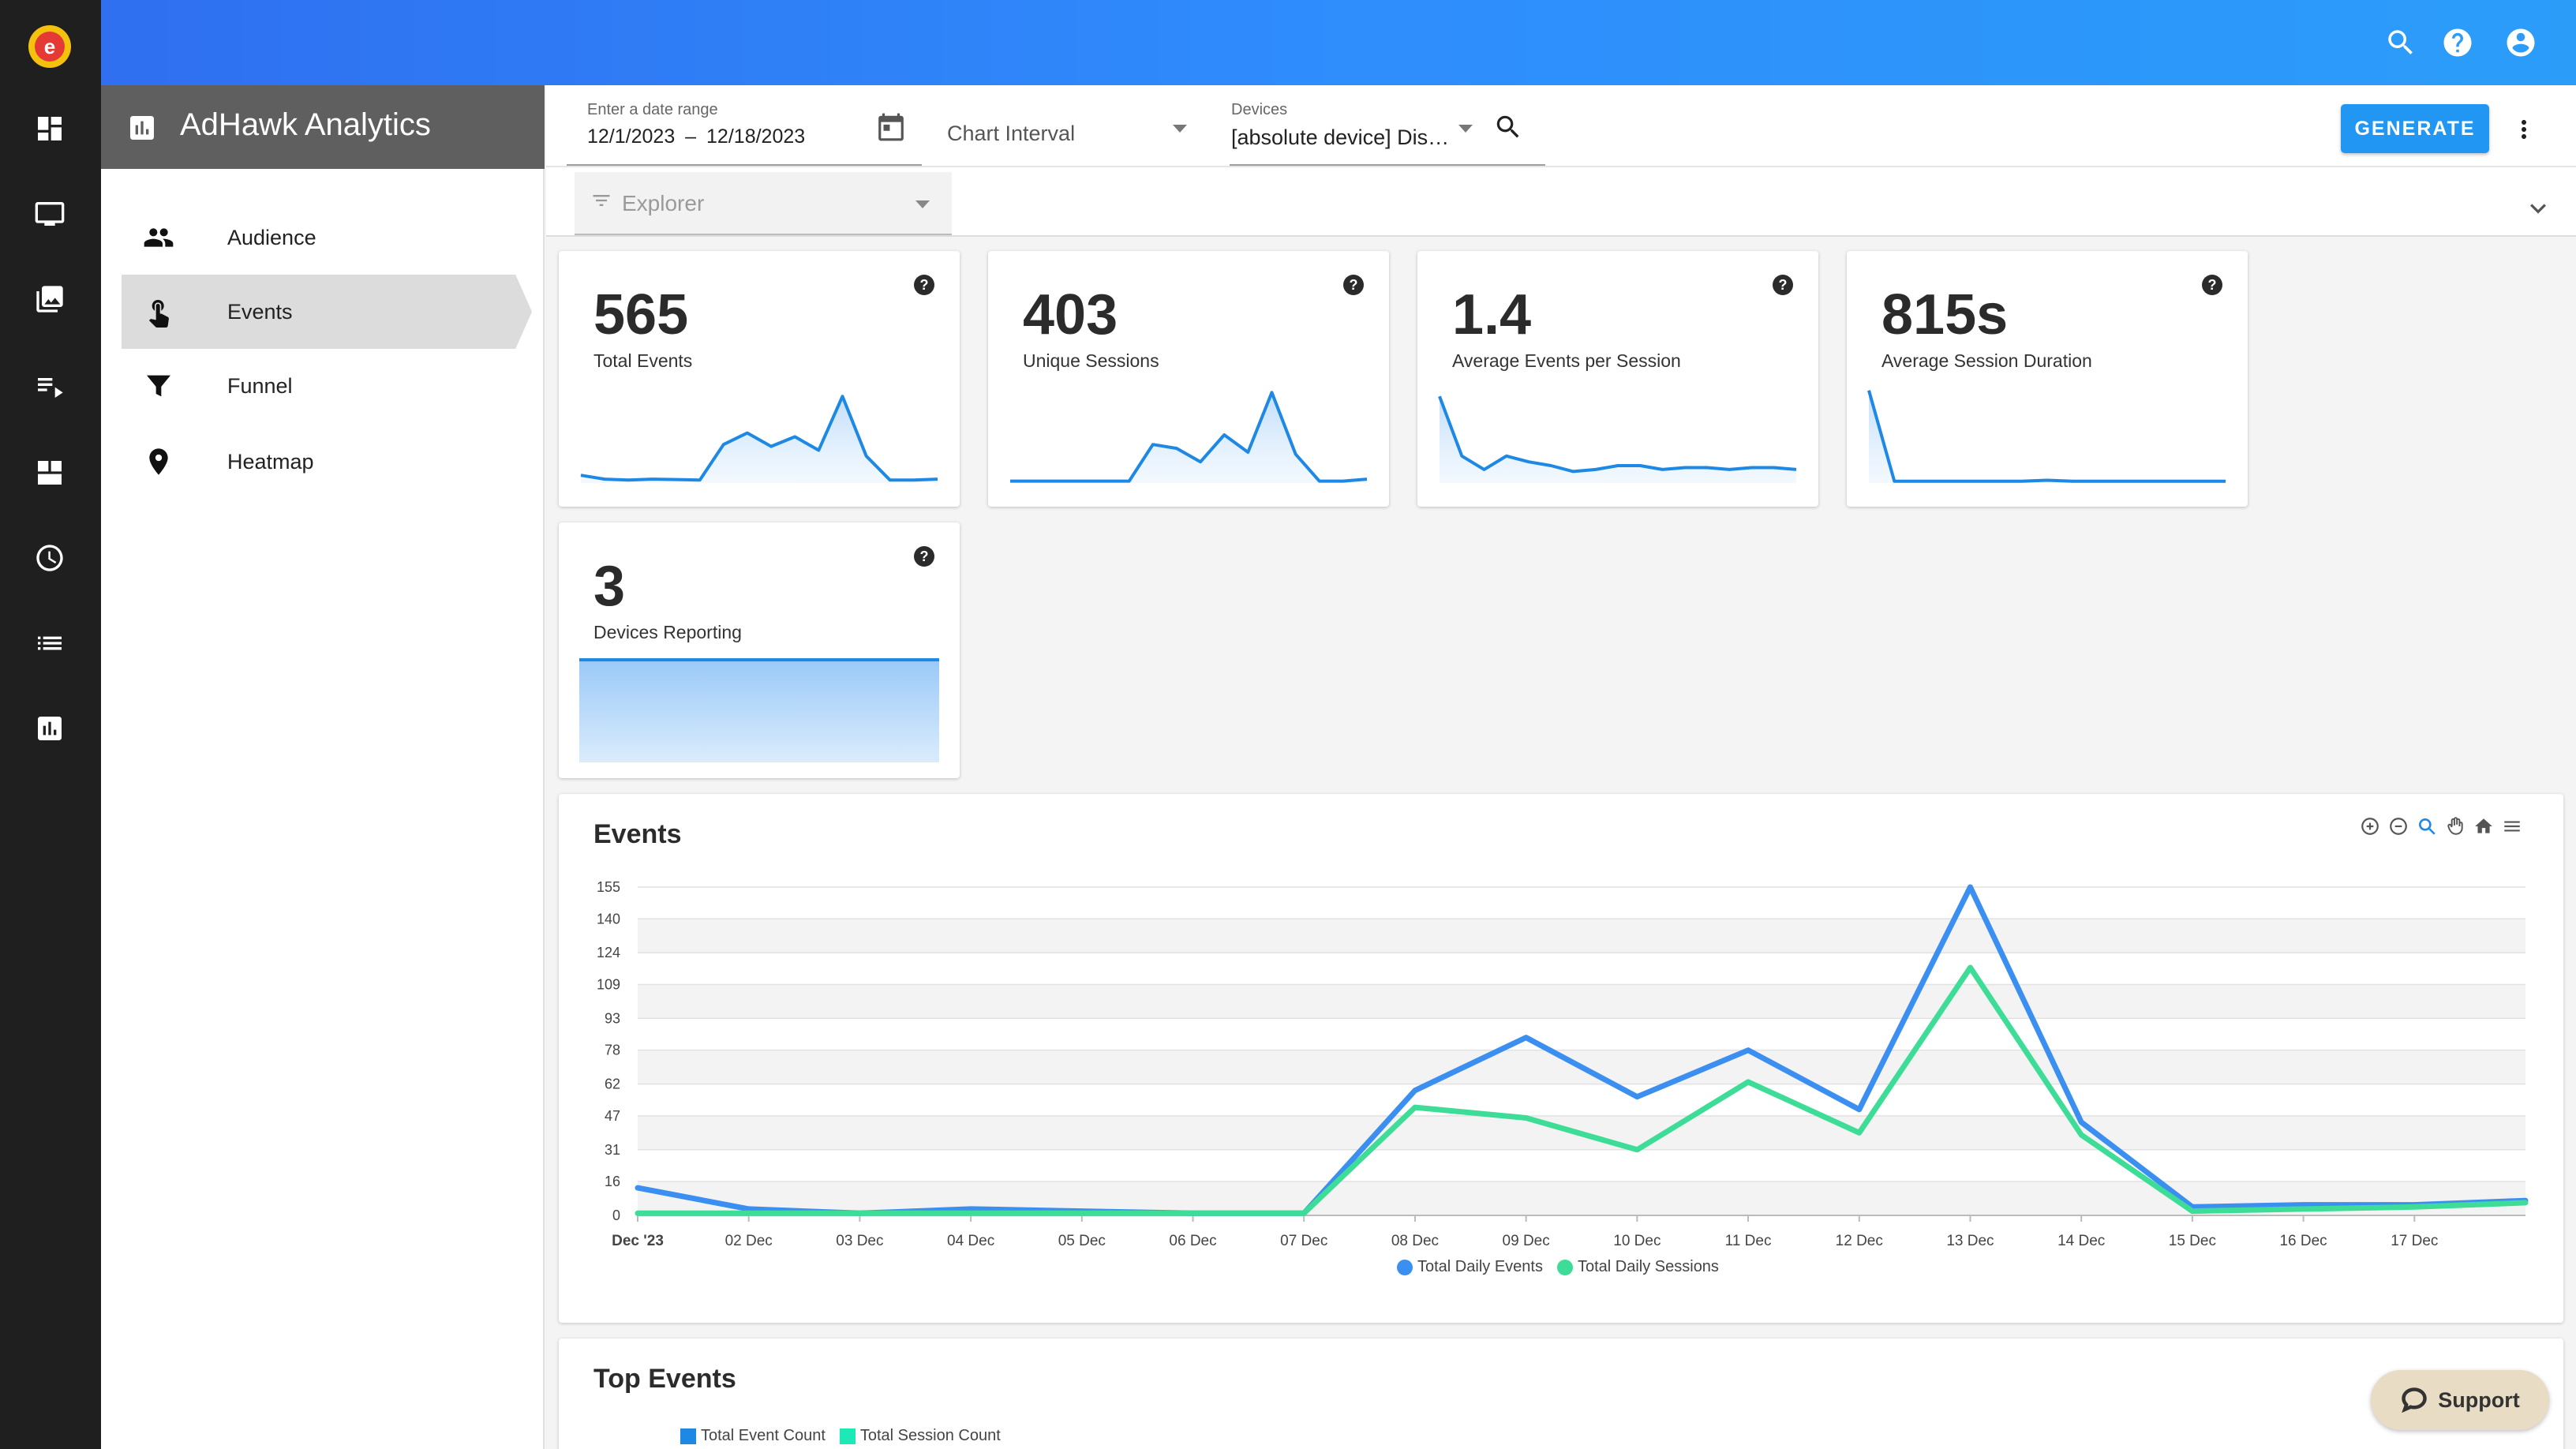 Image resolution: width=2576 pixels, height=1449 pixels. What do you see at coordinates (50, 128) in the screenshot?
I see `dashboard-icon` at bounding box center [50, 128].